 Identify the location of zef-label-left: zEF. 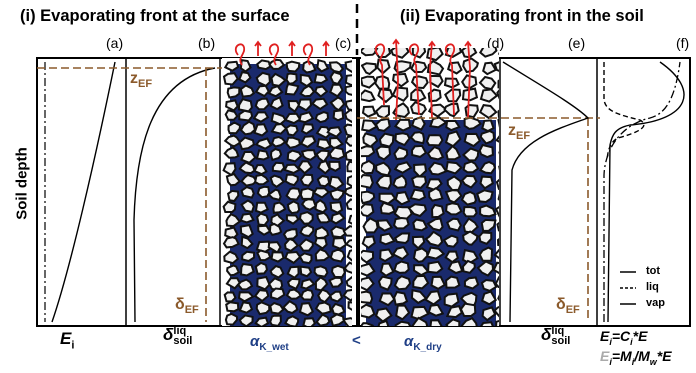
(141, 80).